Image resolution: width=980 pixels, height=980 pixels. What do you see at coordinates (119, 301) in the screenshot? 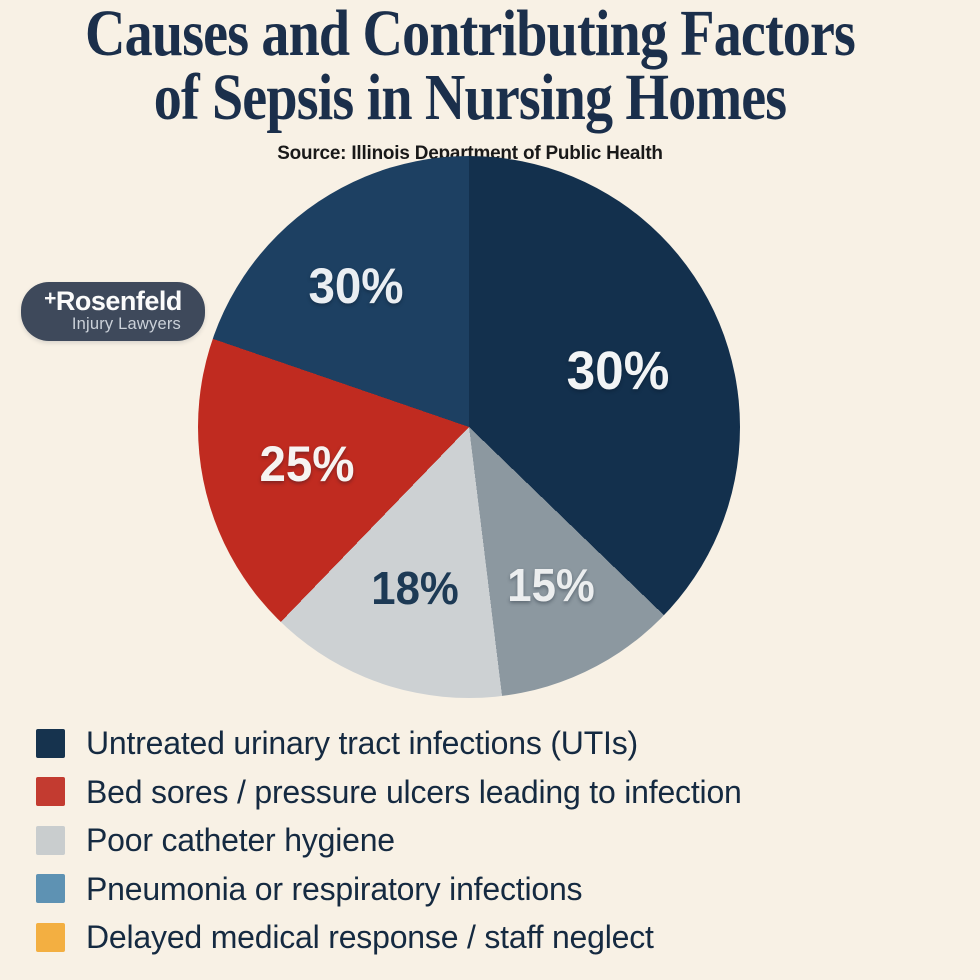
I see `logo-name-text: Rosenfeld` at bounding box center [119, 301].